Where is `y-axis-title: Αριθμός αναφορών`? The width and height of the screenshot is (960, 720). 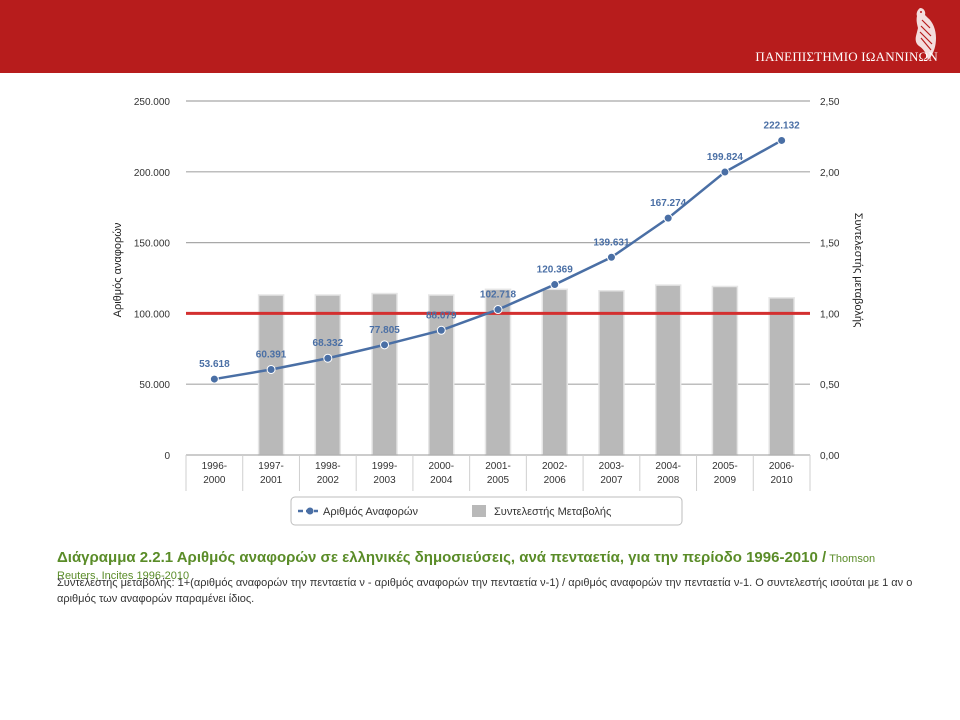
y-axis-title: Αριθμός αναφορών is located at coordinates (118, 269).